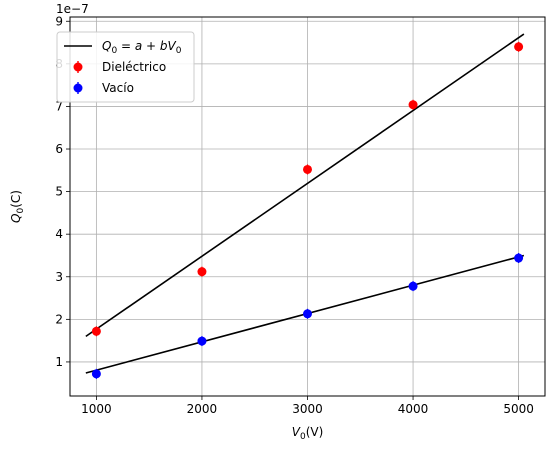 The width and height of the screenshot is (557, 451). What do you see at coordinates (78, 88) in the screenshot?
I see `legend-marker-vacio` at bounding box center [78, 88].